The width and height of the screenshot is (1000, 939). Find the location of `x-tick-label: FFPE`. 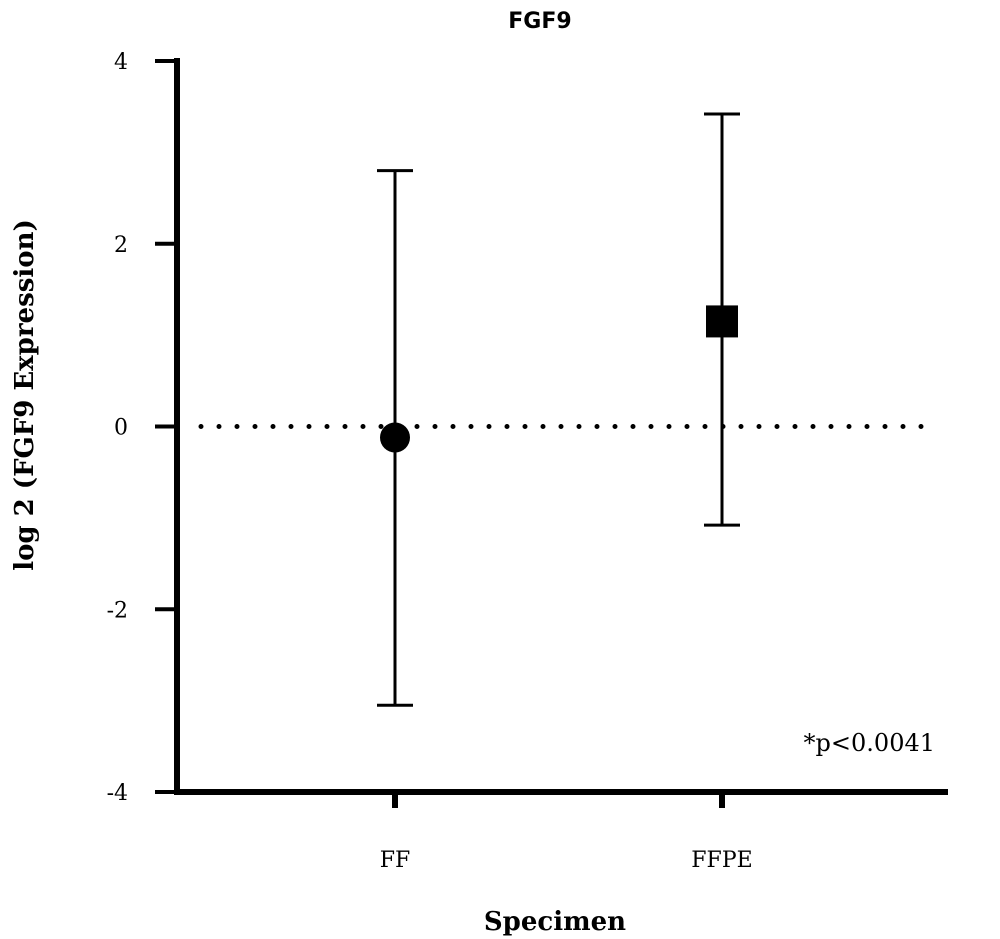

x-tick-label: FFPE is located at coordinates (721, 860).